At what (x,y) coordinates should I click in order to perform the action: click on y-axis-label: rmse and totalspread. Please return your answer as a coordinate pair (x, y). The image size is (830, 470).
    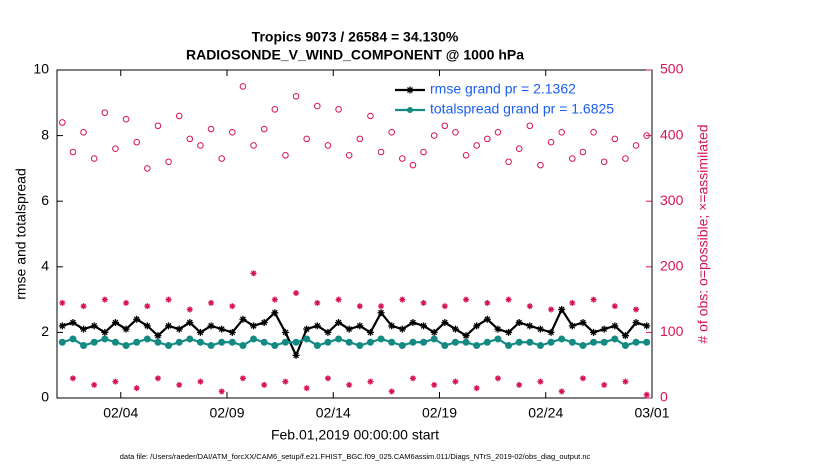
    Looking at the image, I should click on (21, 234).